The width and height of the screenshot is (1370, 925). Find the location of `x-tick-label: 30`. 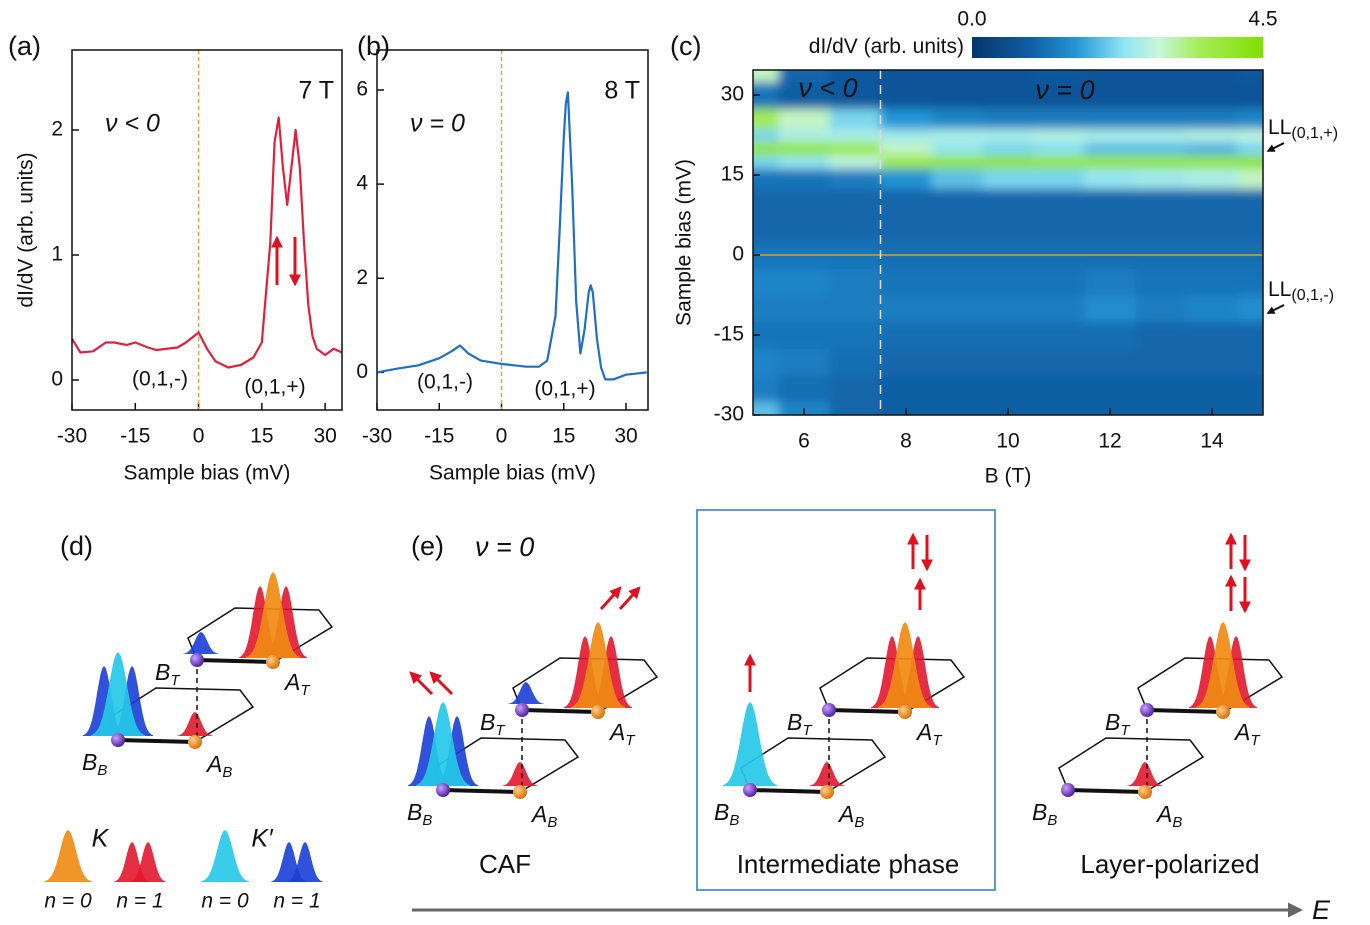

x-tick-label: 30 is located at coordinates (324, 436).